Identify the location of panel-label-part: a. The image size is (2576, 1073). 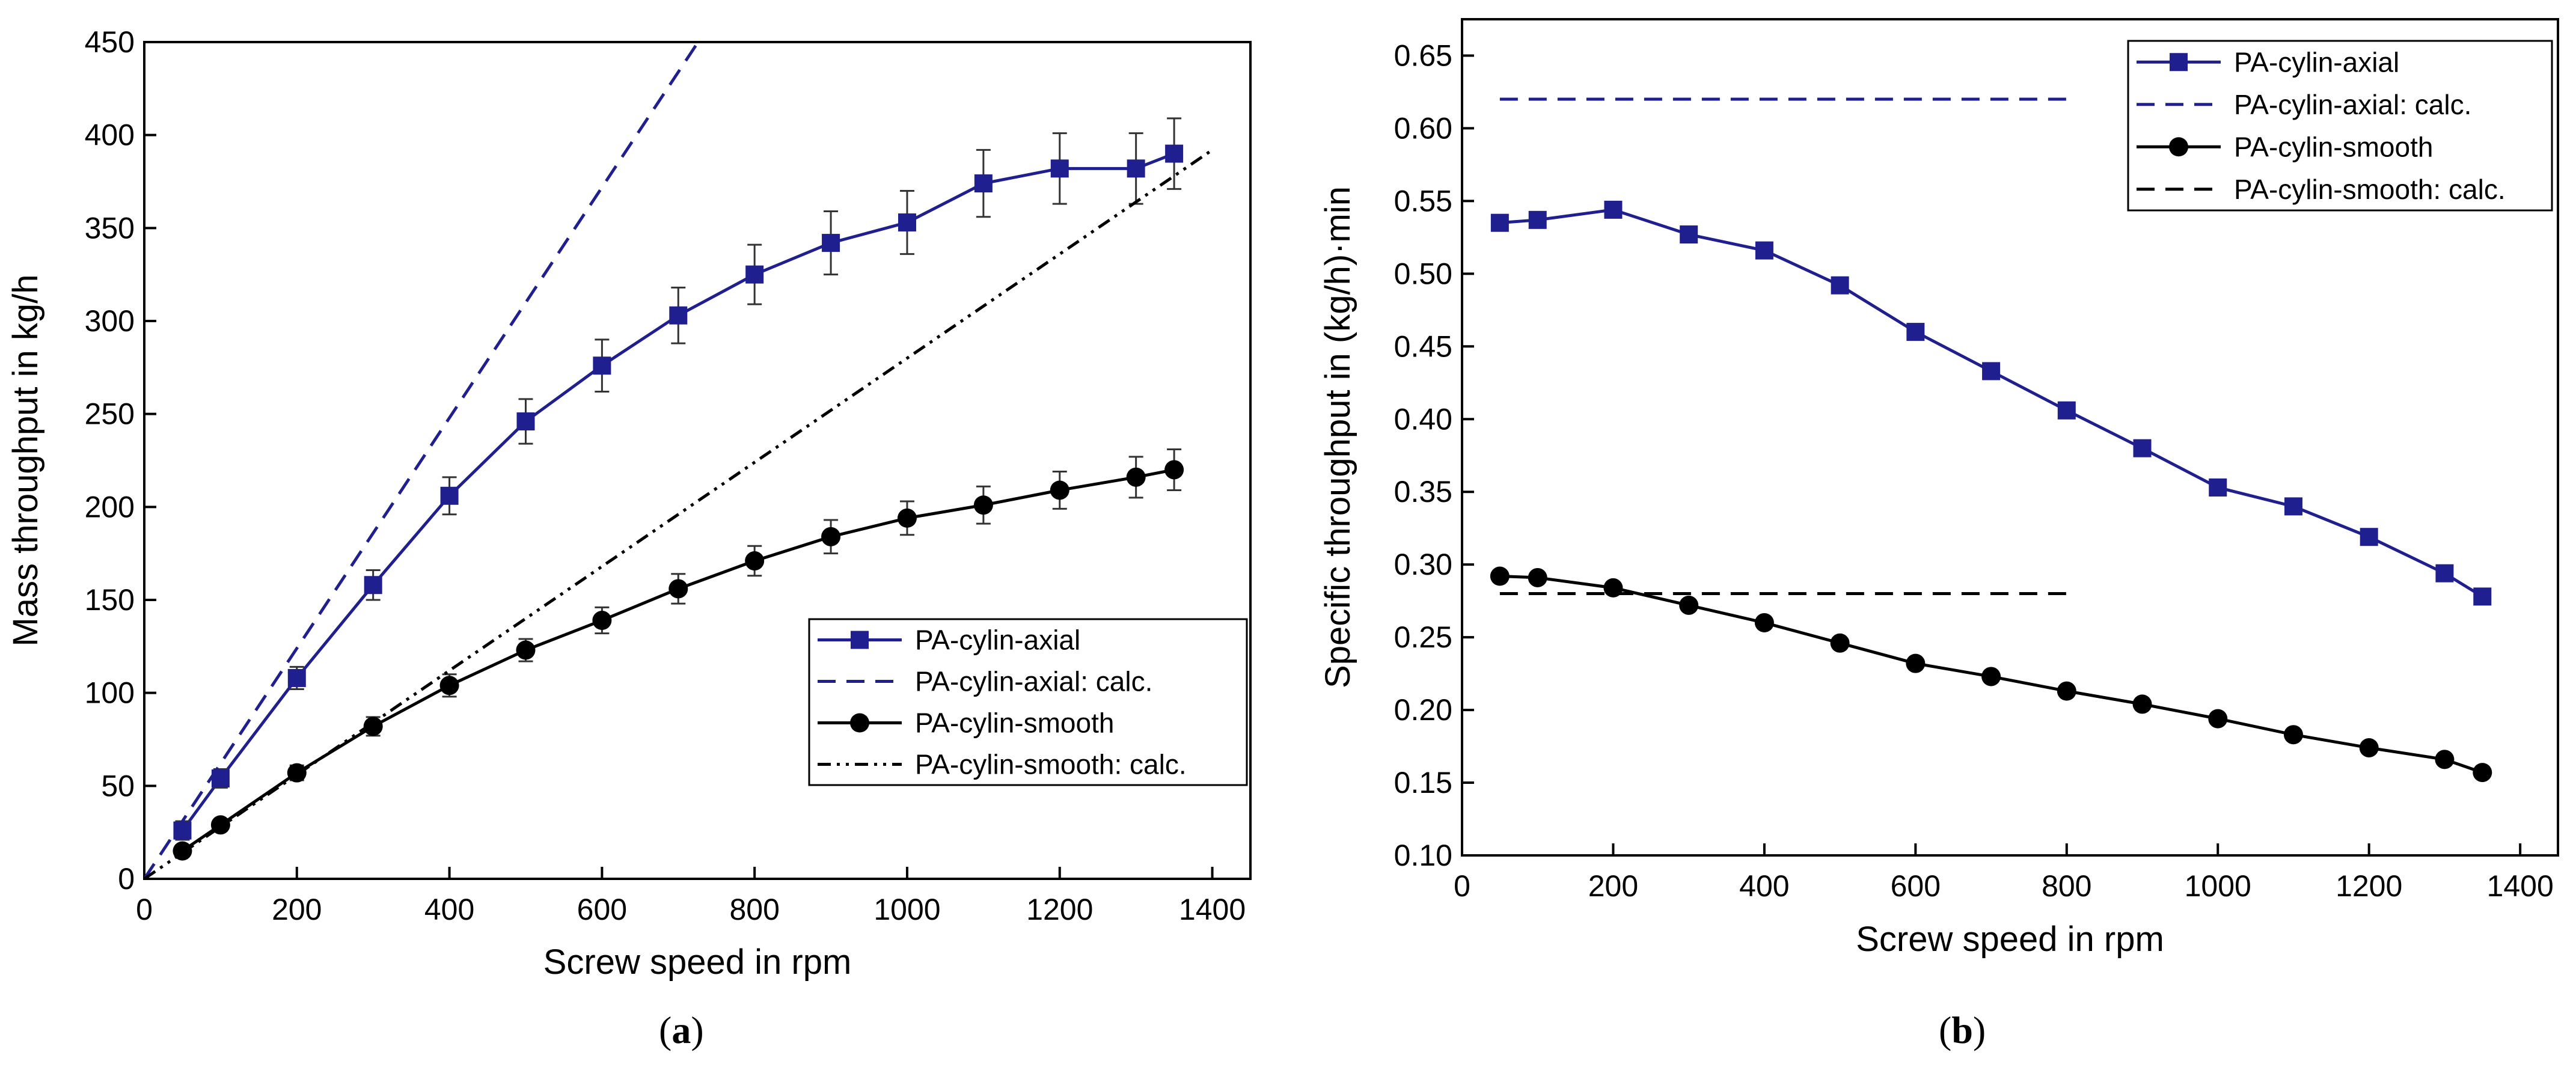
(681, 1030).